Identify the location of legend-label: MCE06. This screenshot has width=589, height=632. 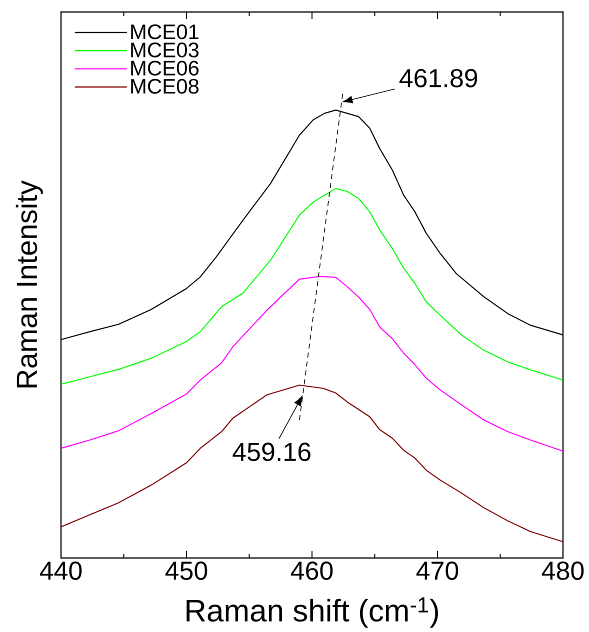
(165, 68).